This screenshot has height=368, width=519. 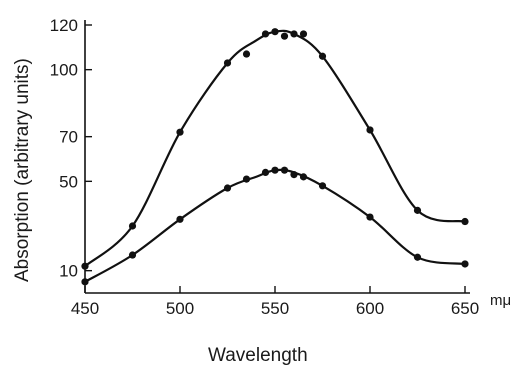 I want to click on y-tick-label: 70, so click(x=68, y=137).